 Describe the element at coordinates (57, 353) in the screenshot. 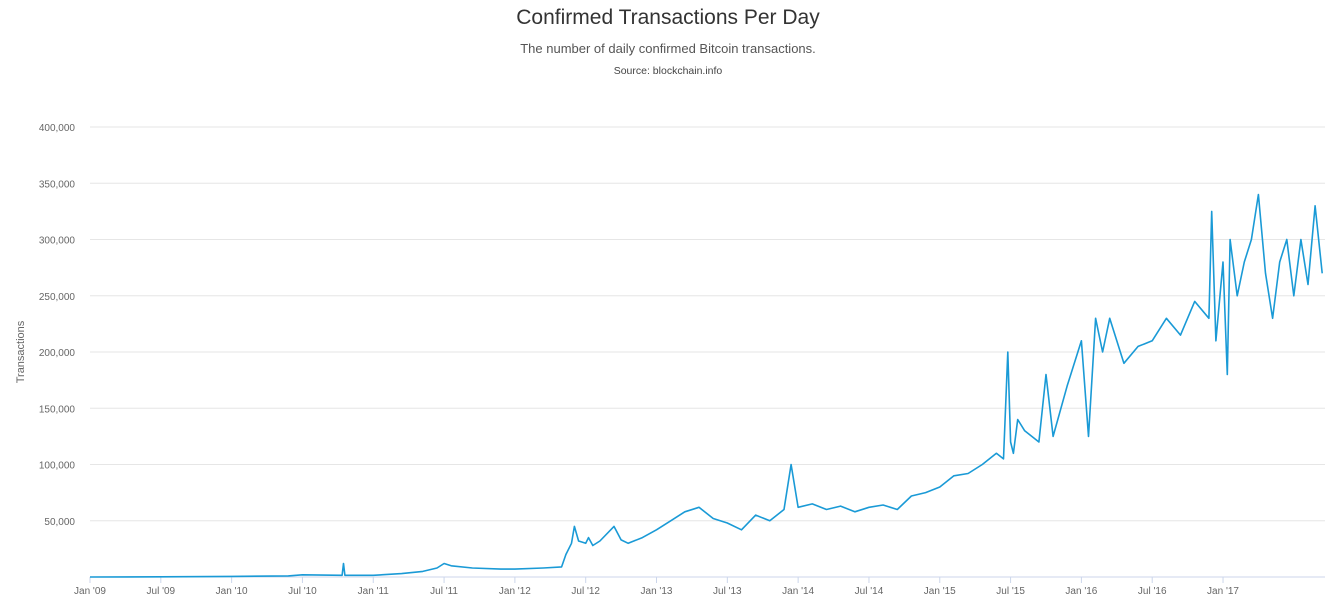

I see `y-tick-label: 200,000` at that location.